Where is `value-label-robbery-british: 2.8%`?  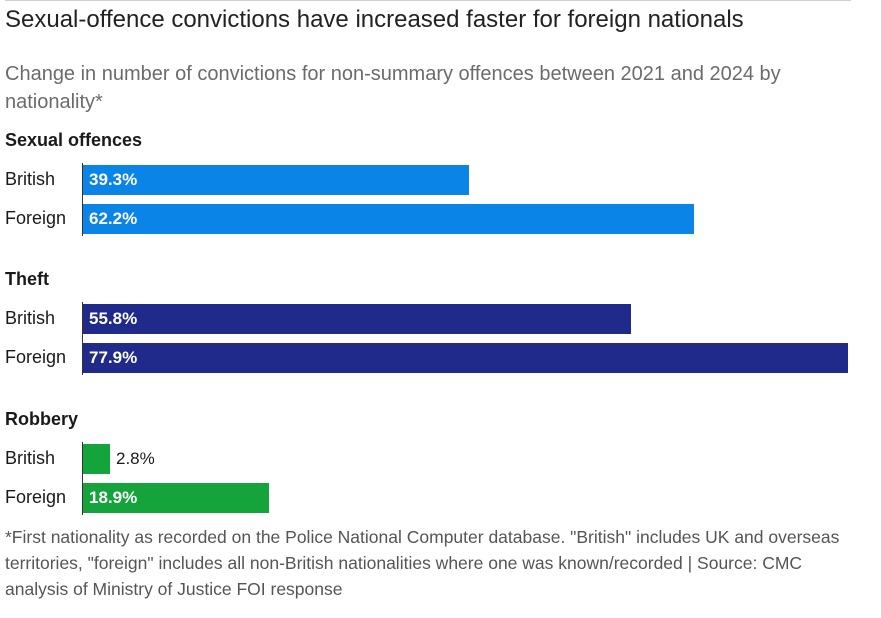
value-label-robbery-british: 2.8% is located at coordinates (135, 458).